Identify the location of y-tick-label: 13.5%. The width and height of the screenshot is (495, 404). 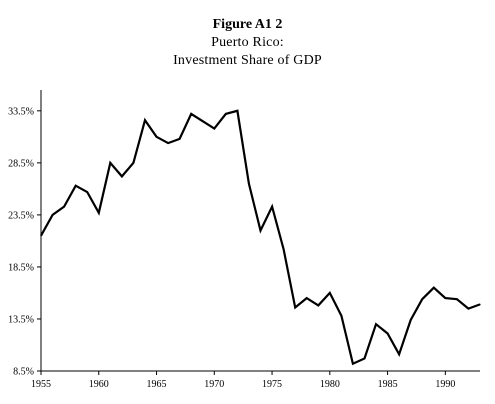
(21, 319).